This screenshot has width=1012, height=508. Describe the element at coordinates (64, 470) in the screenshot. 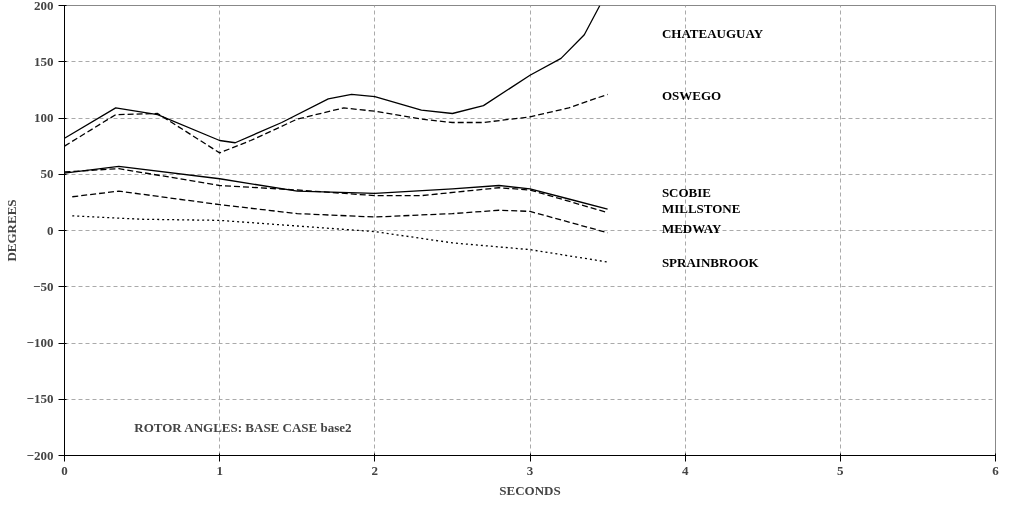

I see `x-tick-label: 0` at that location.